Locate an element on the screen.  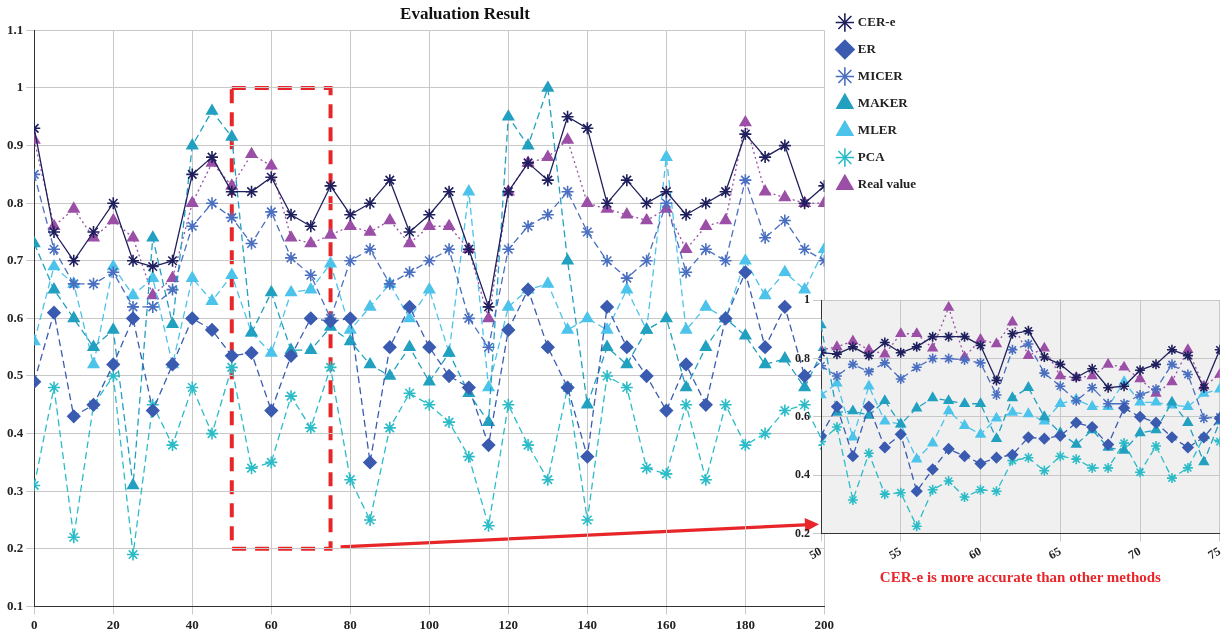
y-tick-label: 0.5 is located at coordinates (15, 375).